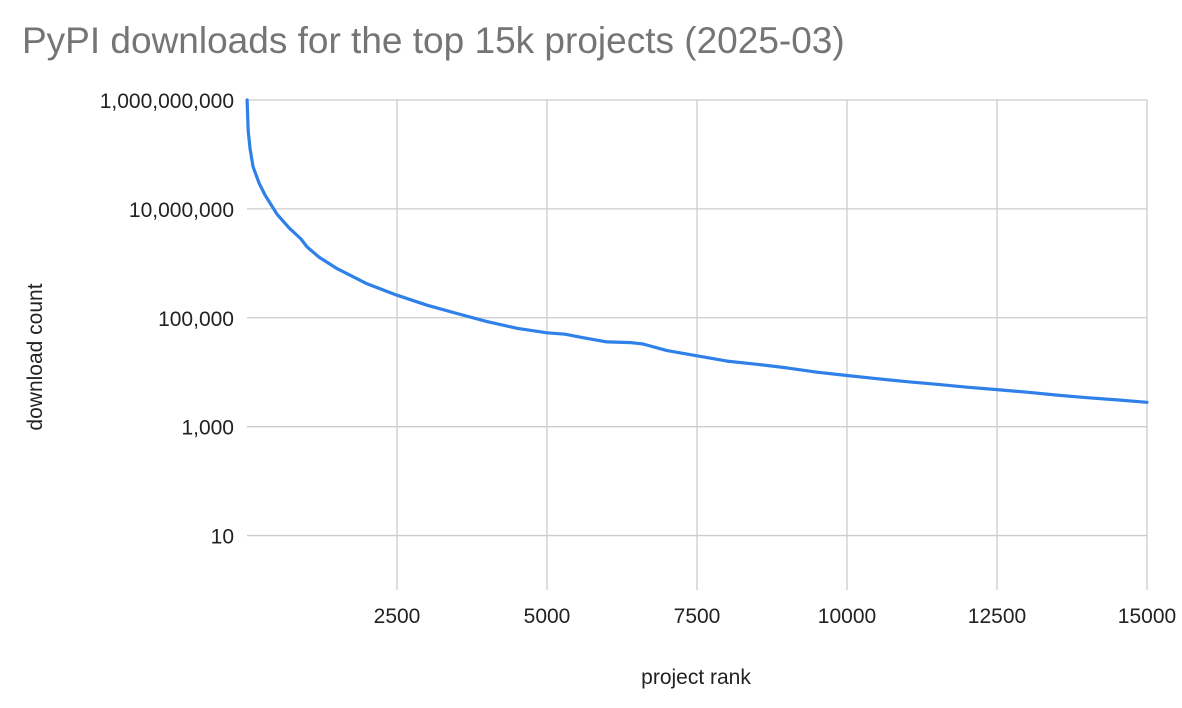 Image resolution: width=1182 pixels, height=708 pixels. I want to click on y-tick-label: 1,000,000,000, so click(167, 101).